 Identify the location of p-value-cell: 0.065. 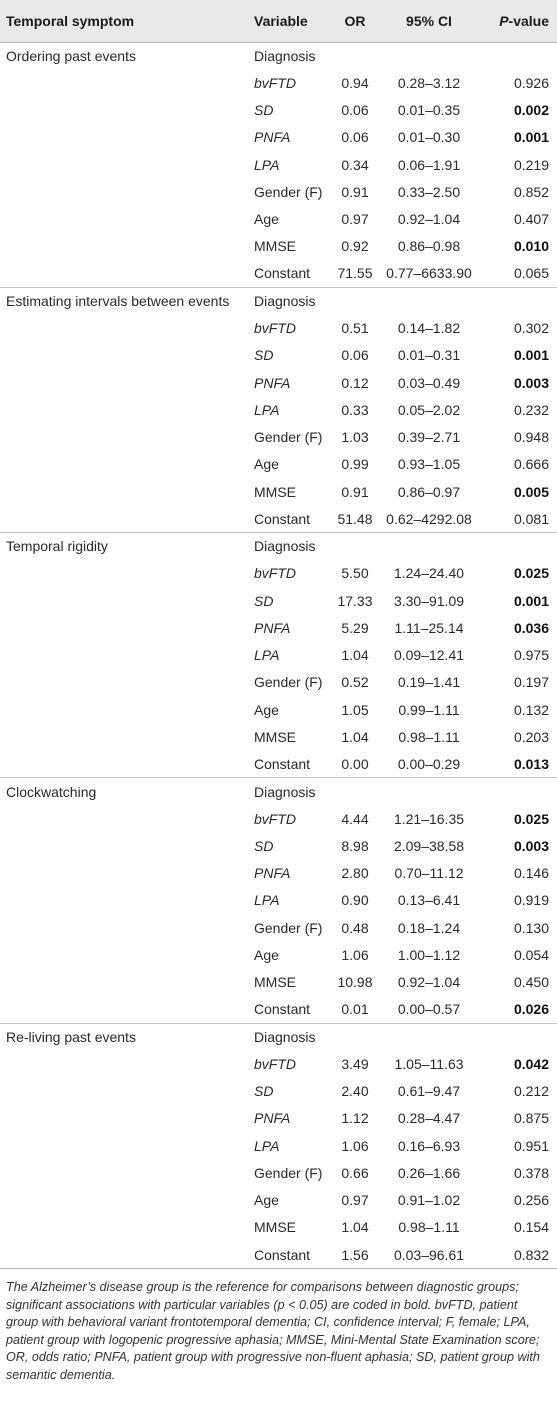
(531, 273).